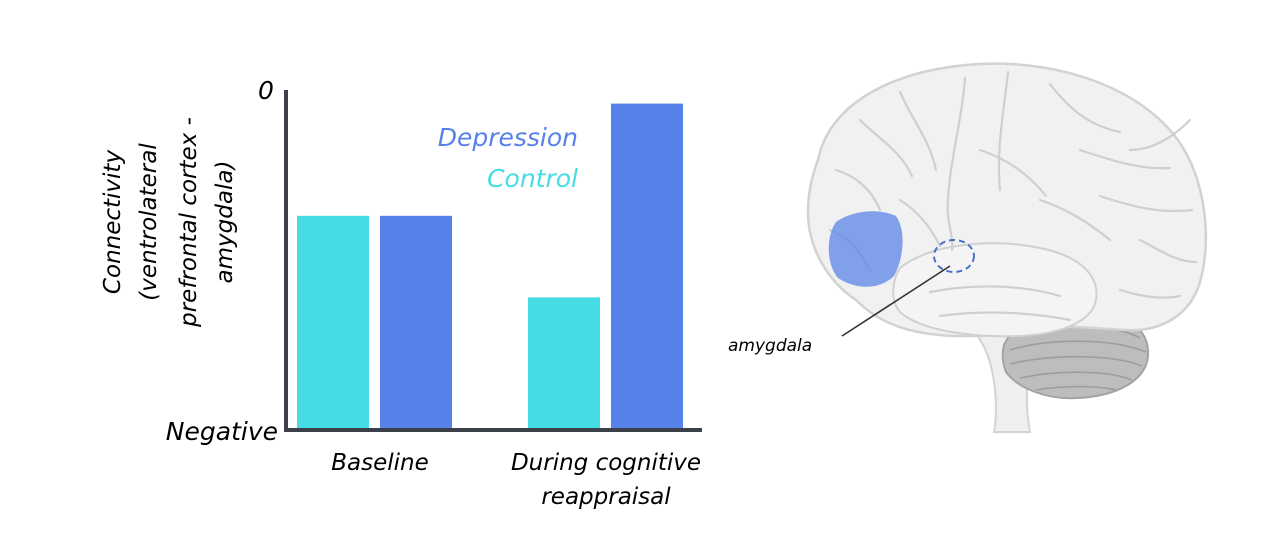 The height and width of the screenshot is (554, 1280). Describe the element at coordinates (995, 290) in the screenshot. I see `temporal-lobe-outline` at that location.